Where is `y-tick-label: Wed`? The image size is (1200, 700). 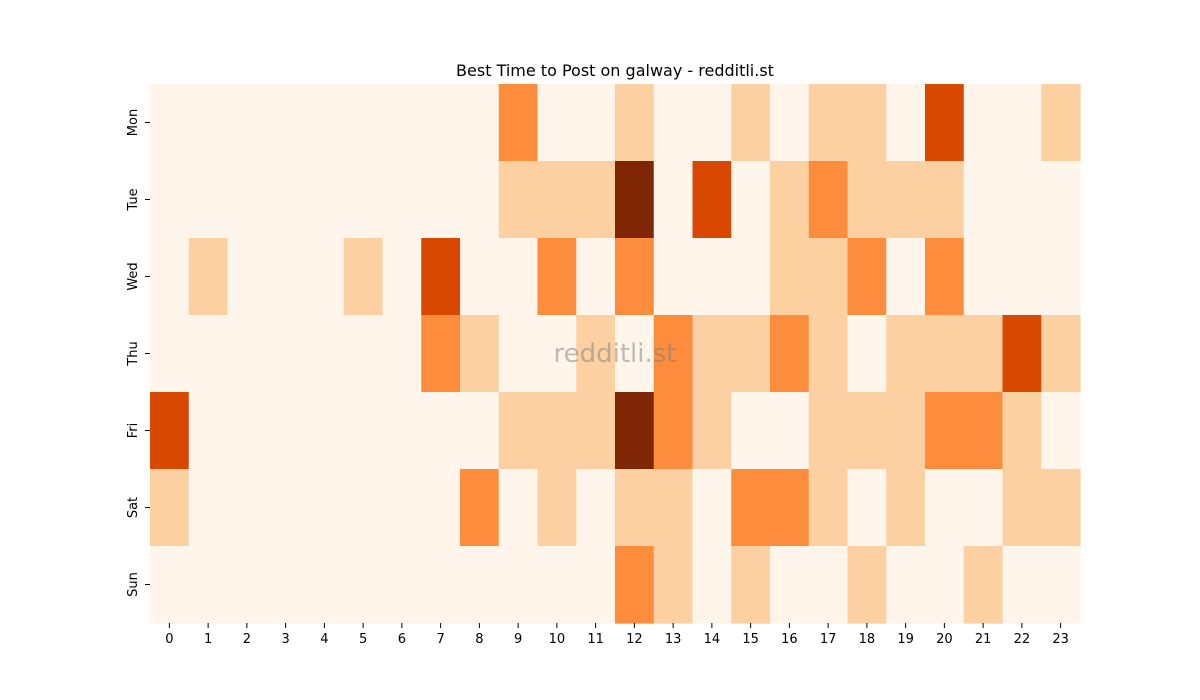
y-tick-label: Wed is located at coordinates (133, 276).